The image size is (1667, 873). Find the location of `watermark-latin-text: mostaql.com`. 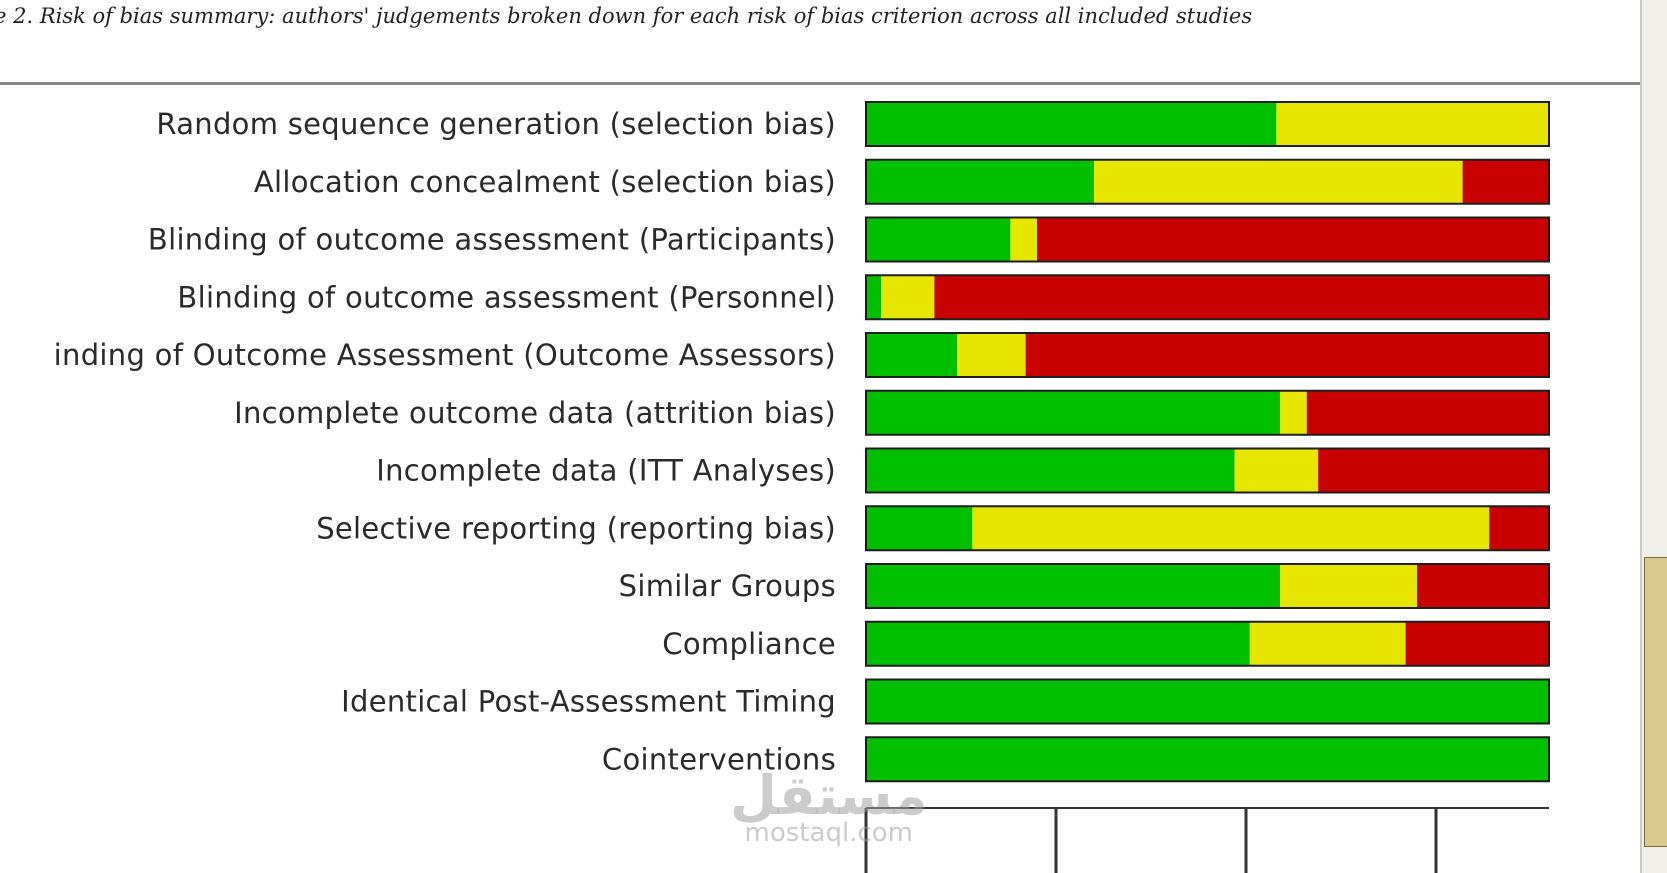

watermark-latin-text: mostaql.com is located at coordinates (828, 833).